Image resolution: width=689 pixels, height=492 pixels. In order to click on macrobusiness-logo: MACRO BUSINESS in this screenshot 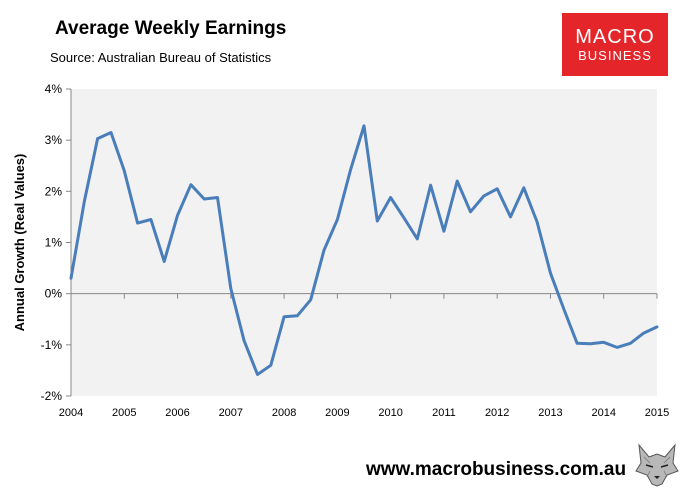, I will do `click(615, 44)`.